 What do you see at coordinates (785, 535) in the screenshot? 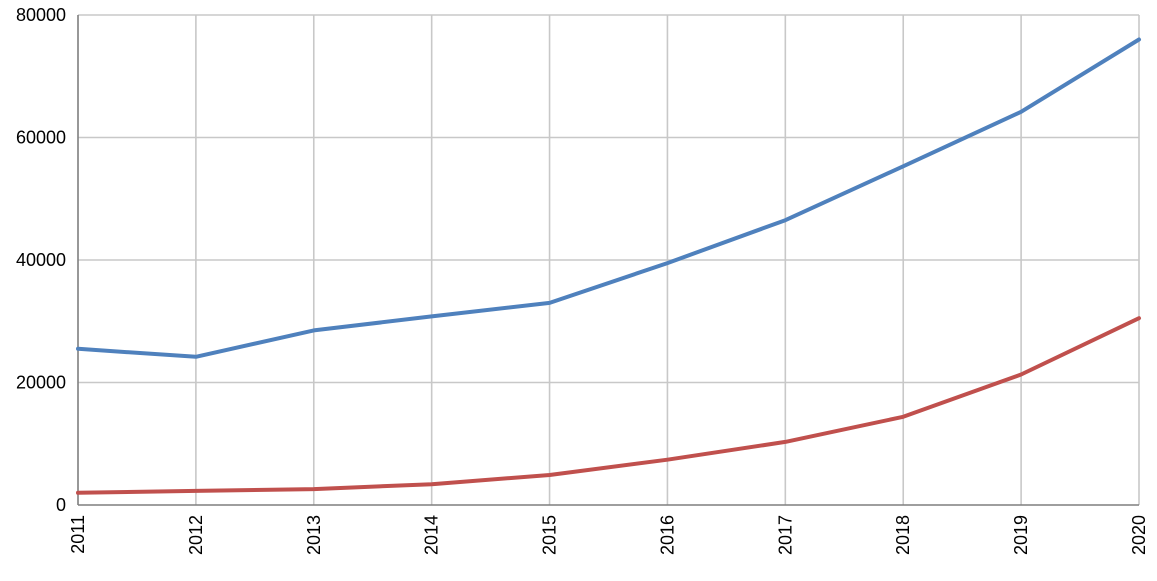
I see `x-tick-label: 2017` at bounding box center [785, 535].